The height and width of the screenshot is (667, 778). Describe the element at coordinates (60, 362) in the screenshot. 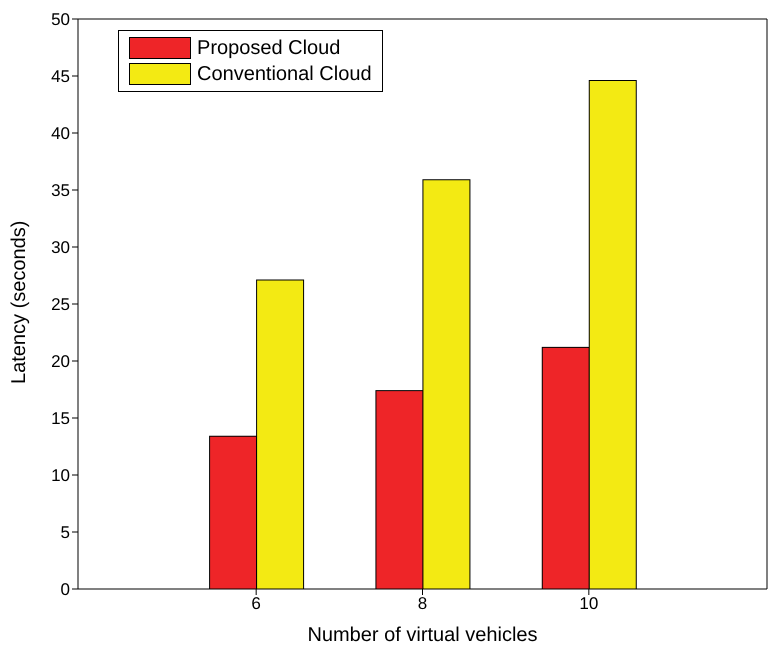

I see `y-tick-label: 20` at that location.